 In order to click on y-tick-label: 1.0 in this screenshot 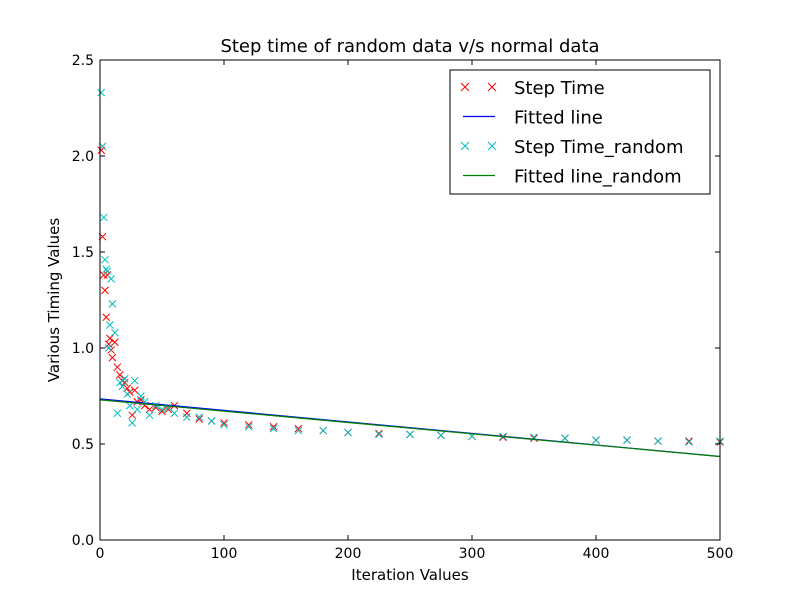, I will do `click(83, 349)`.